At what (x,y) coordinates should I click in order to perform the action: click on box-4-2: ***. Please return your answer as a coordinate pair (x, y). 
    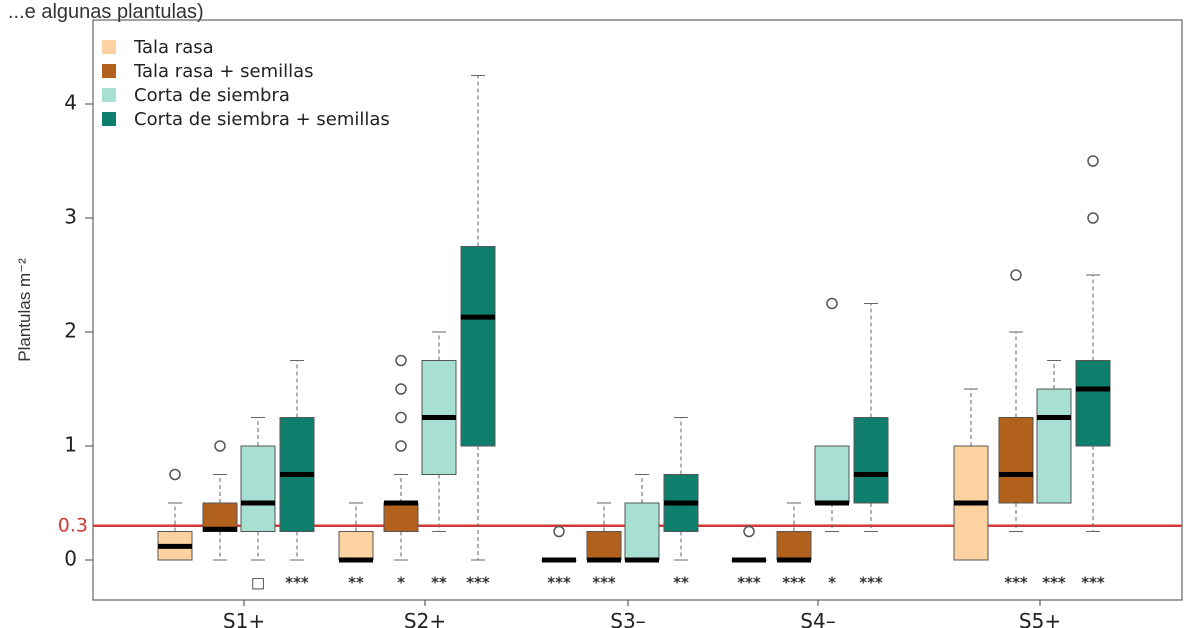
    Looking at the image, I should click on (1054, 476).